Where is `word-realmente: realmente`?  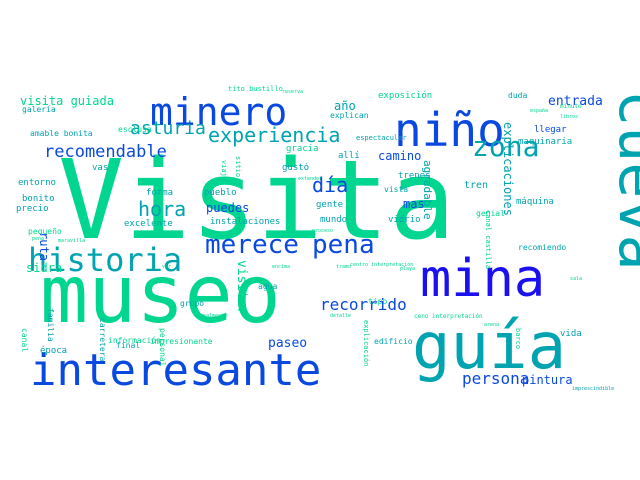 word-realmente: realmente is located at coordinates (213, 316).